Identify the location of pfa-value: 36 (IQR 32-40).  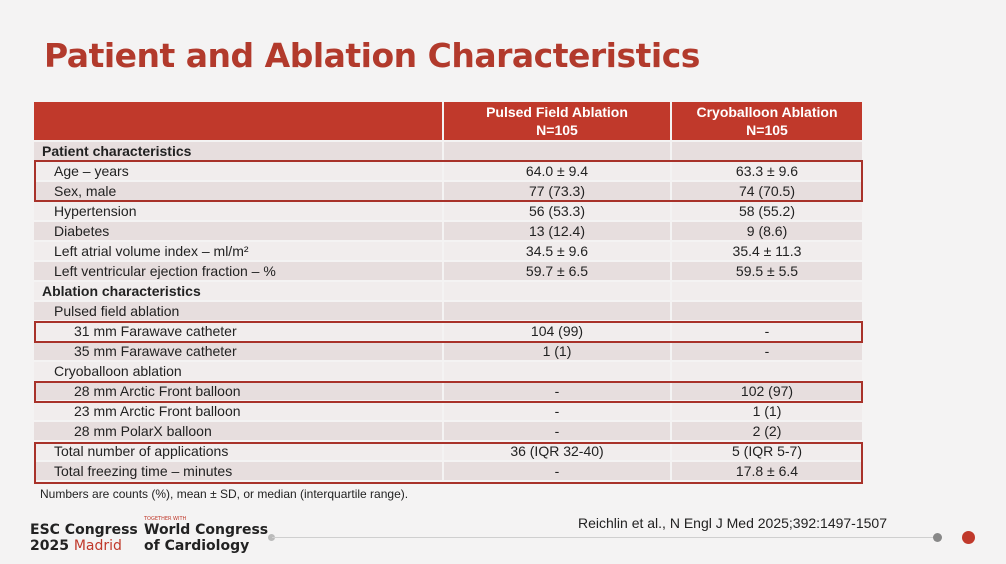
(558, 451).